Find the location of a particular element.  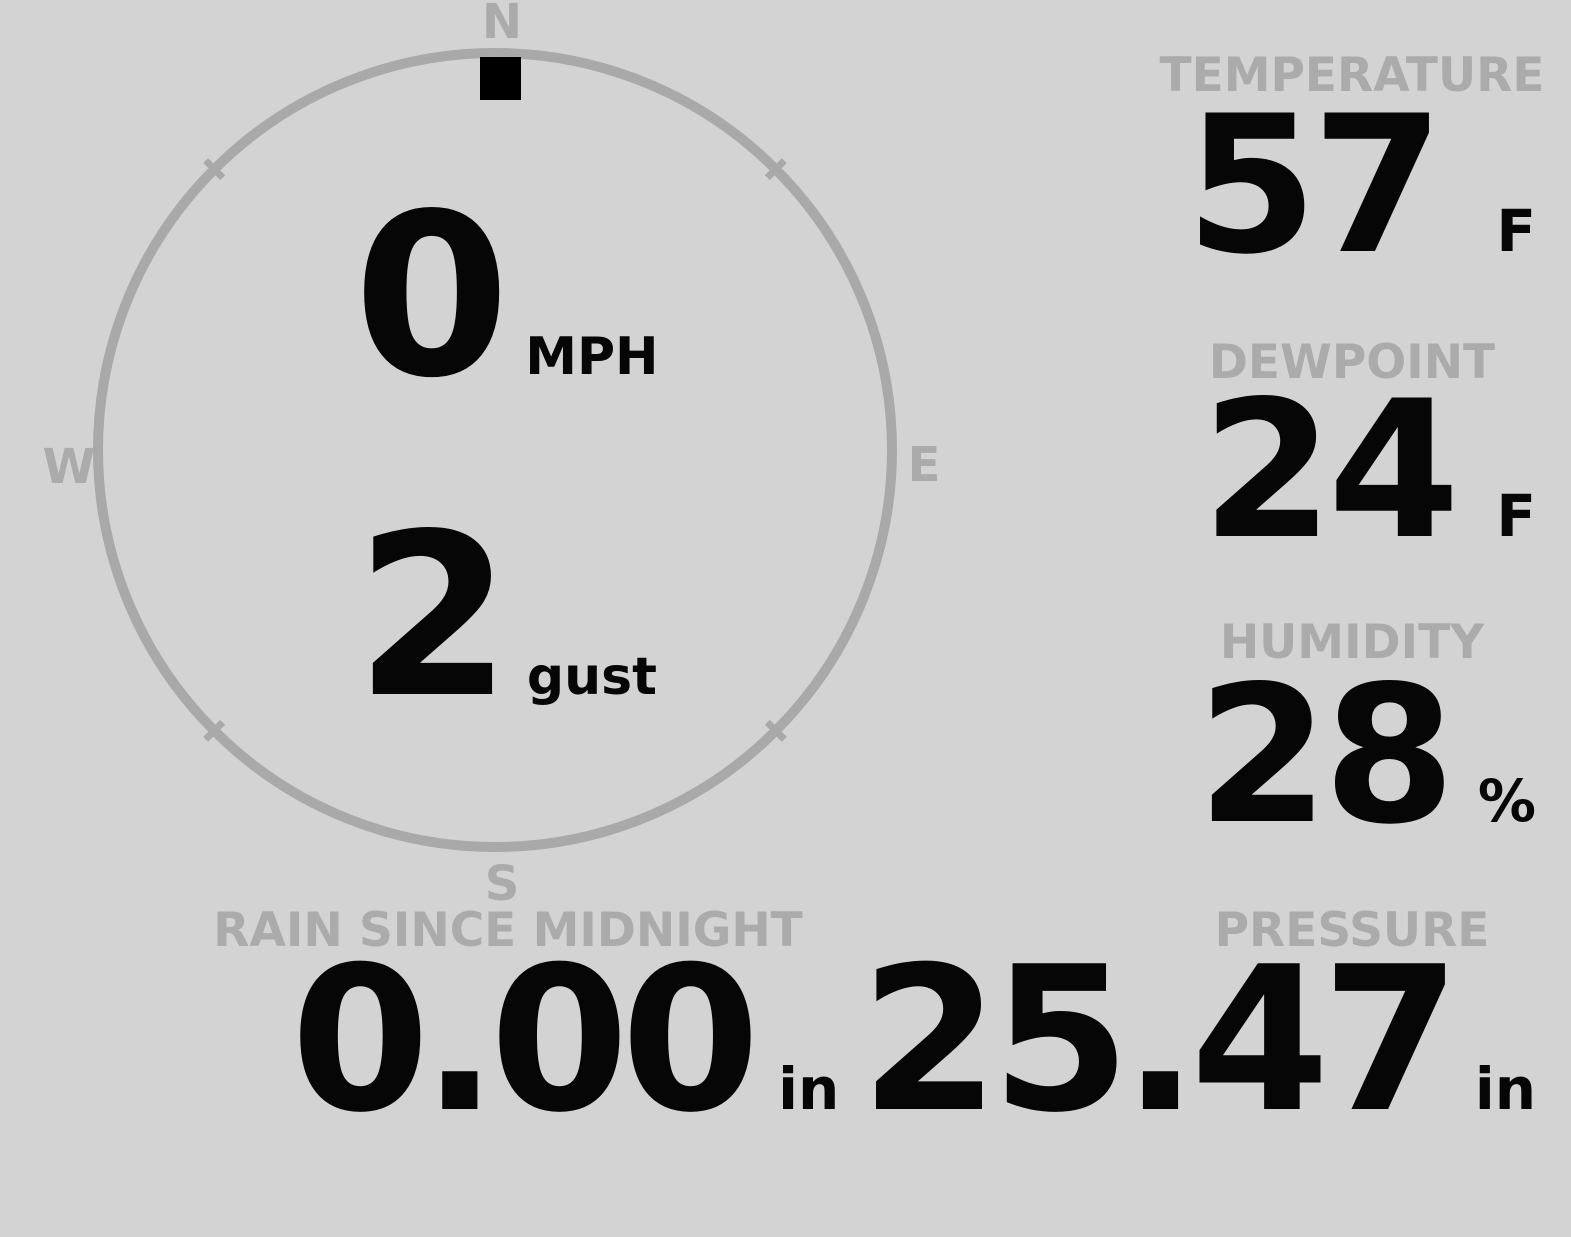

compass-east-label: E is located at coordinates (924, 465).